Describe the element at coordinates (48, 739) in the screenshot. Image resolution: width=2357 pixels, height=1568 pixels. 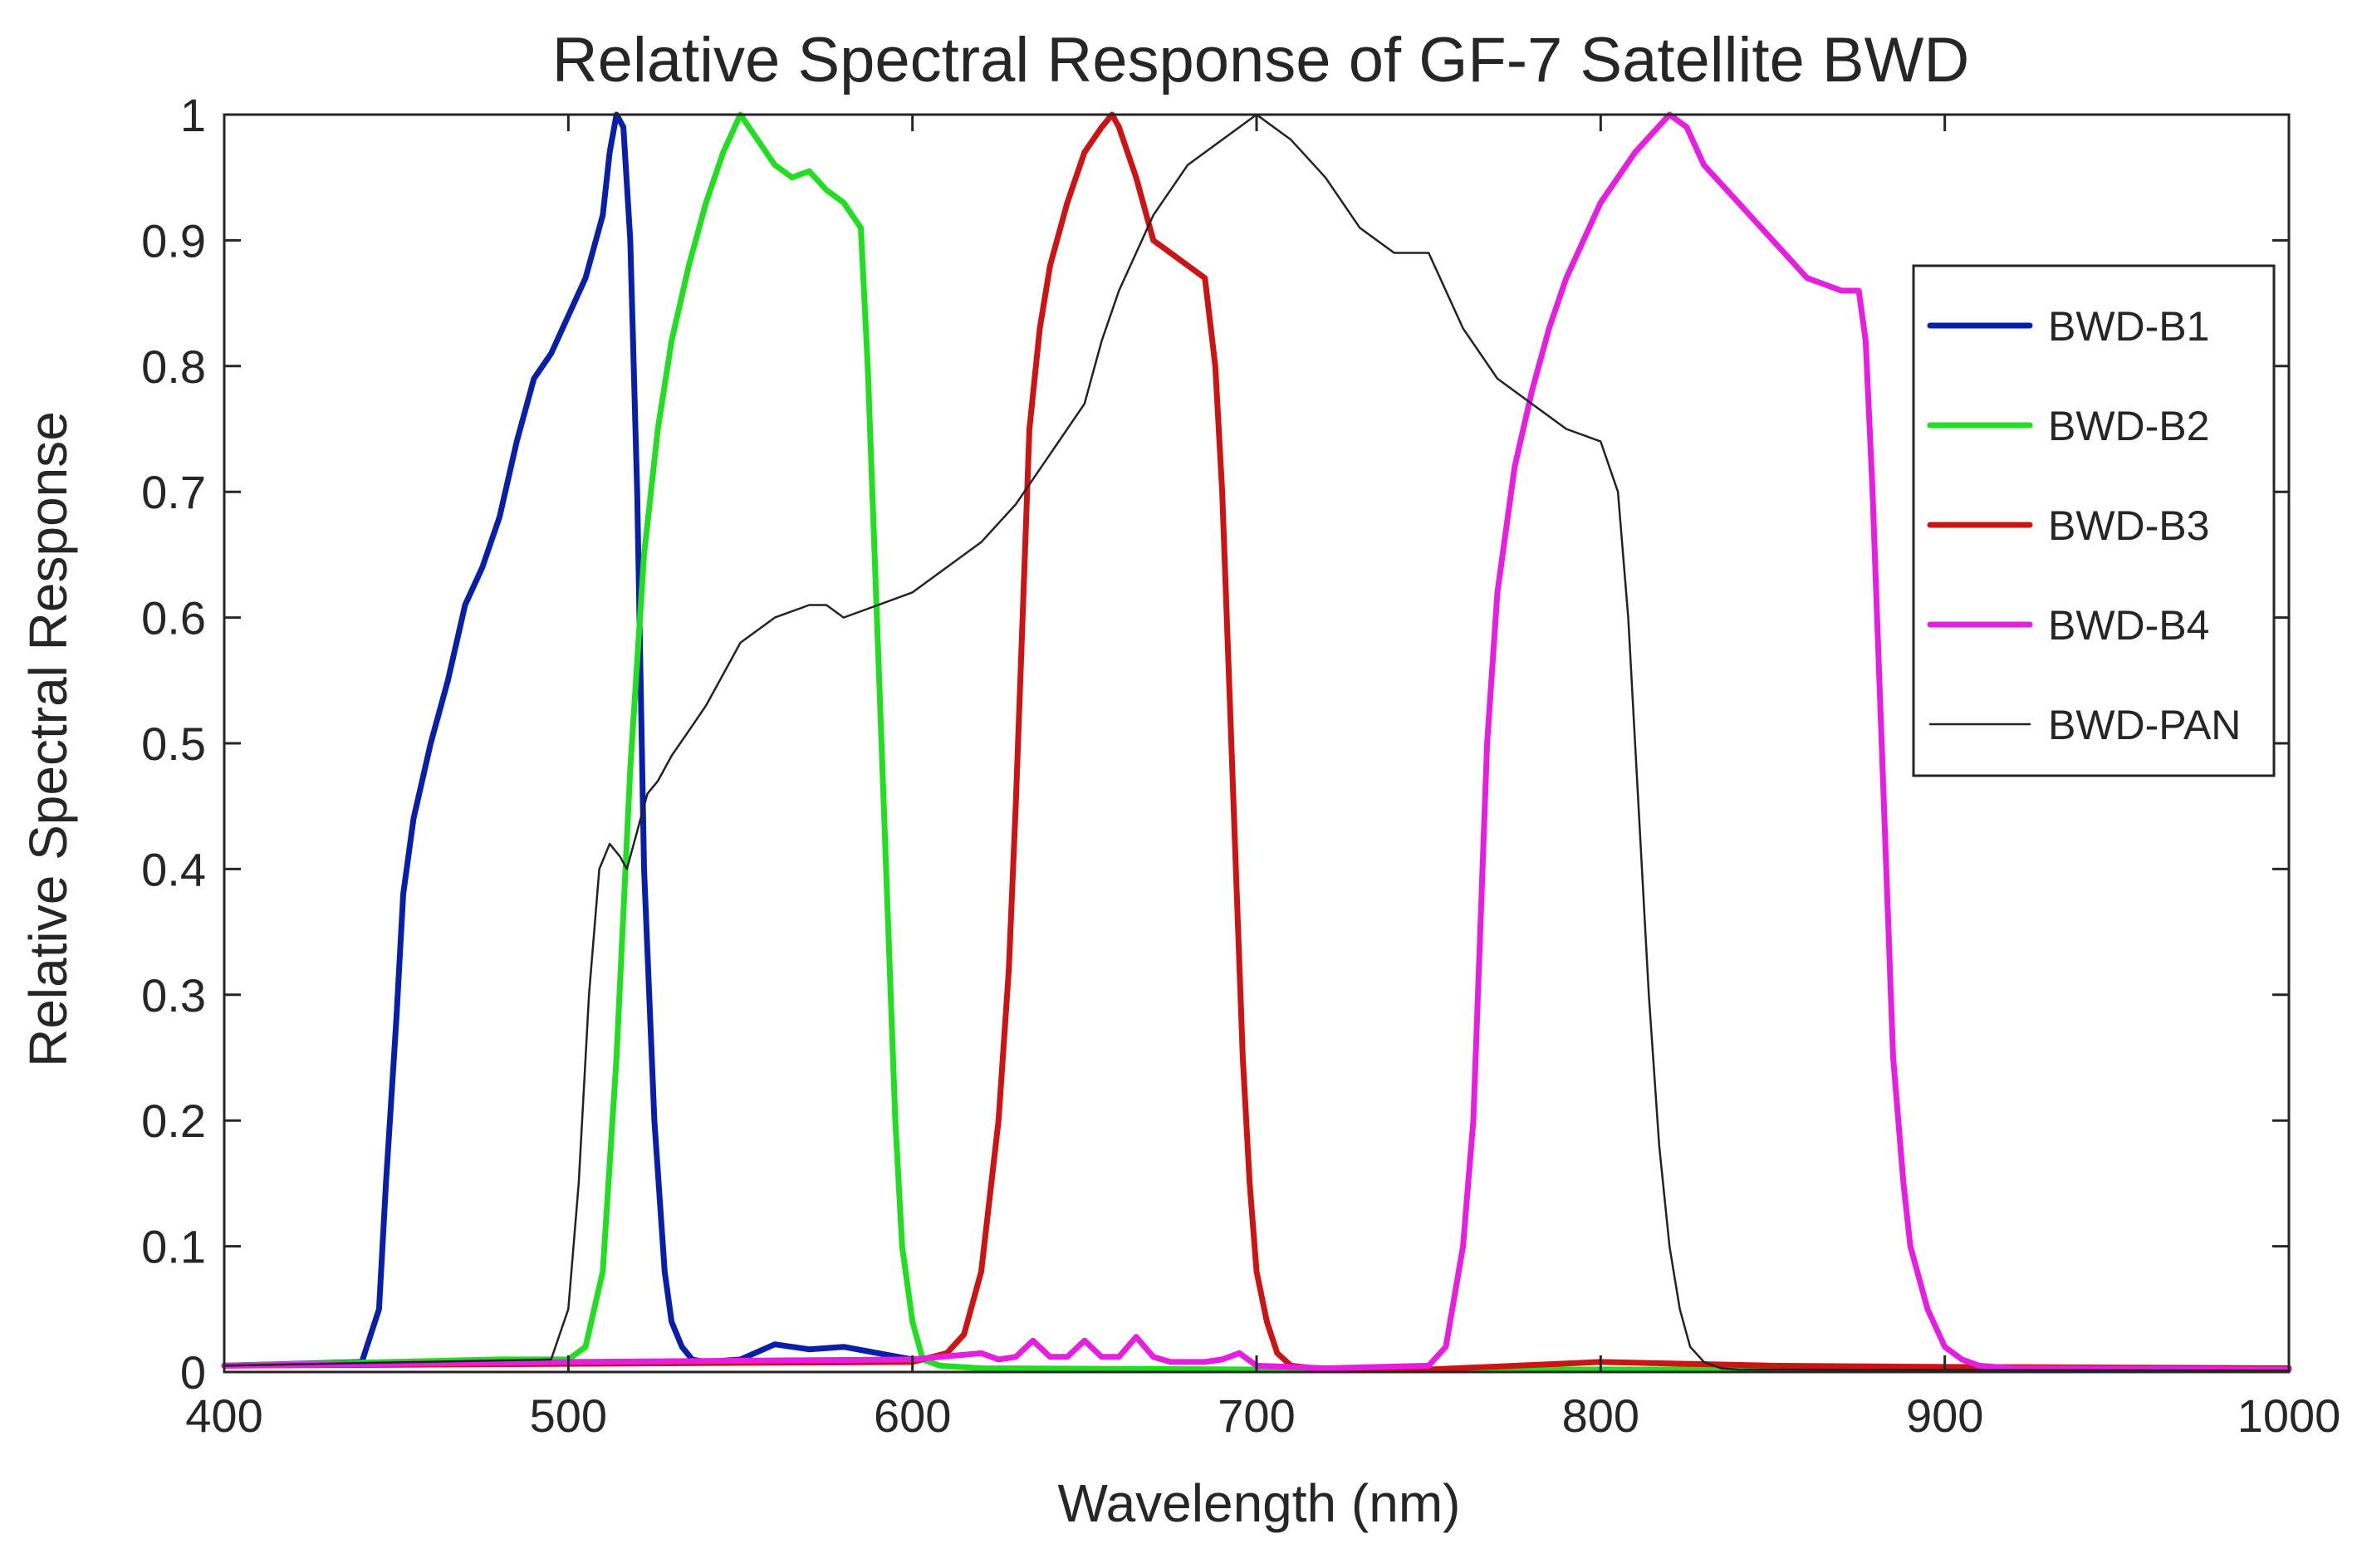
I see `y-axis-label: Relative Spectral Response` at that location.